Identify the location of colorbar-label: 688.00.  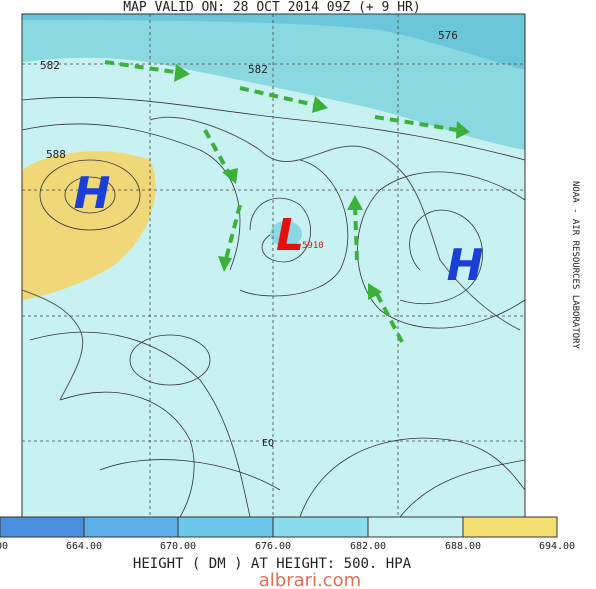
(463, 546).